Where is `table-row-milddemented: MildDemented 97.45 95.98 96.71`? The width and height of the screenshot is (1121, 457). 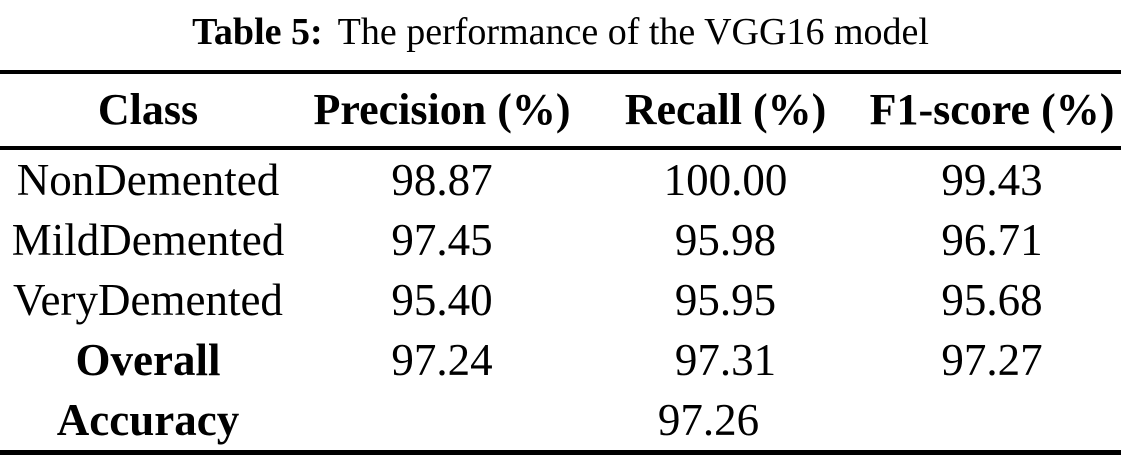 table-row-milddemented: MildDemented 97.45 95.98 96.71 is located at coordinates (560, 240).